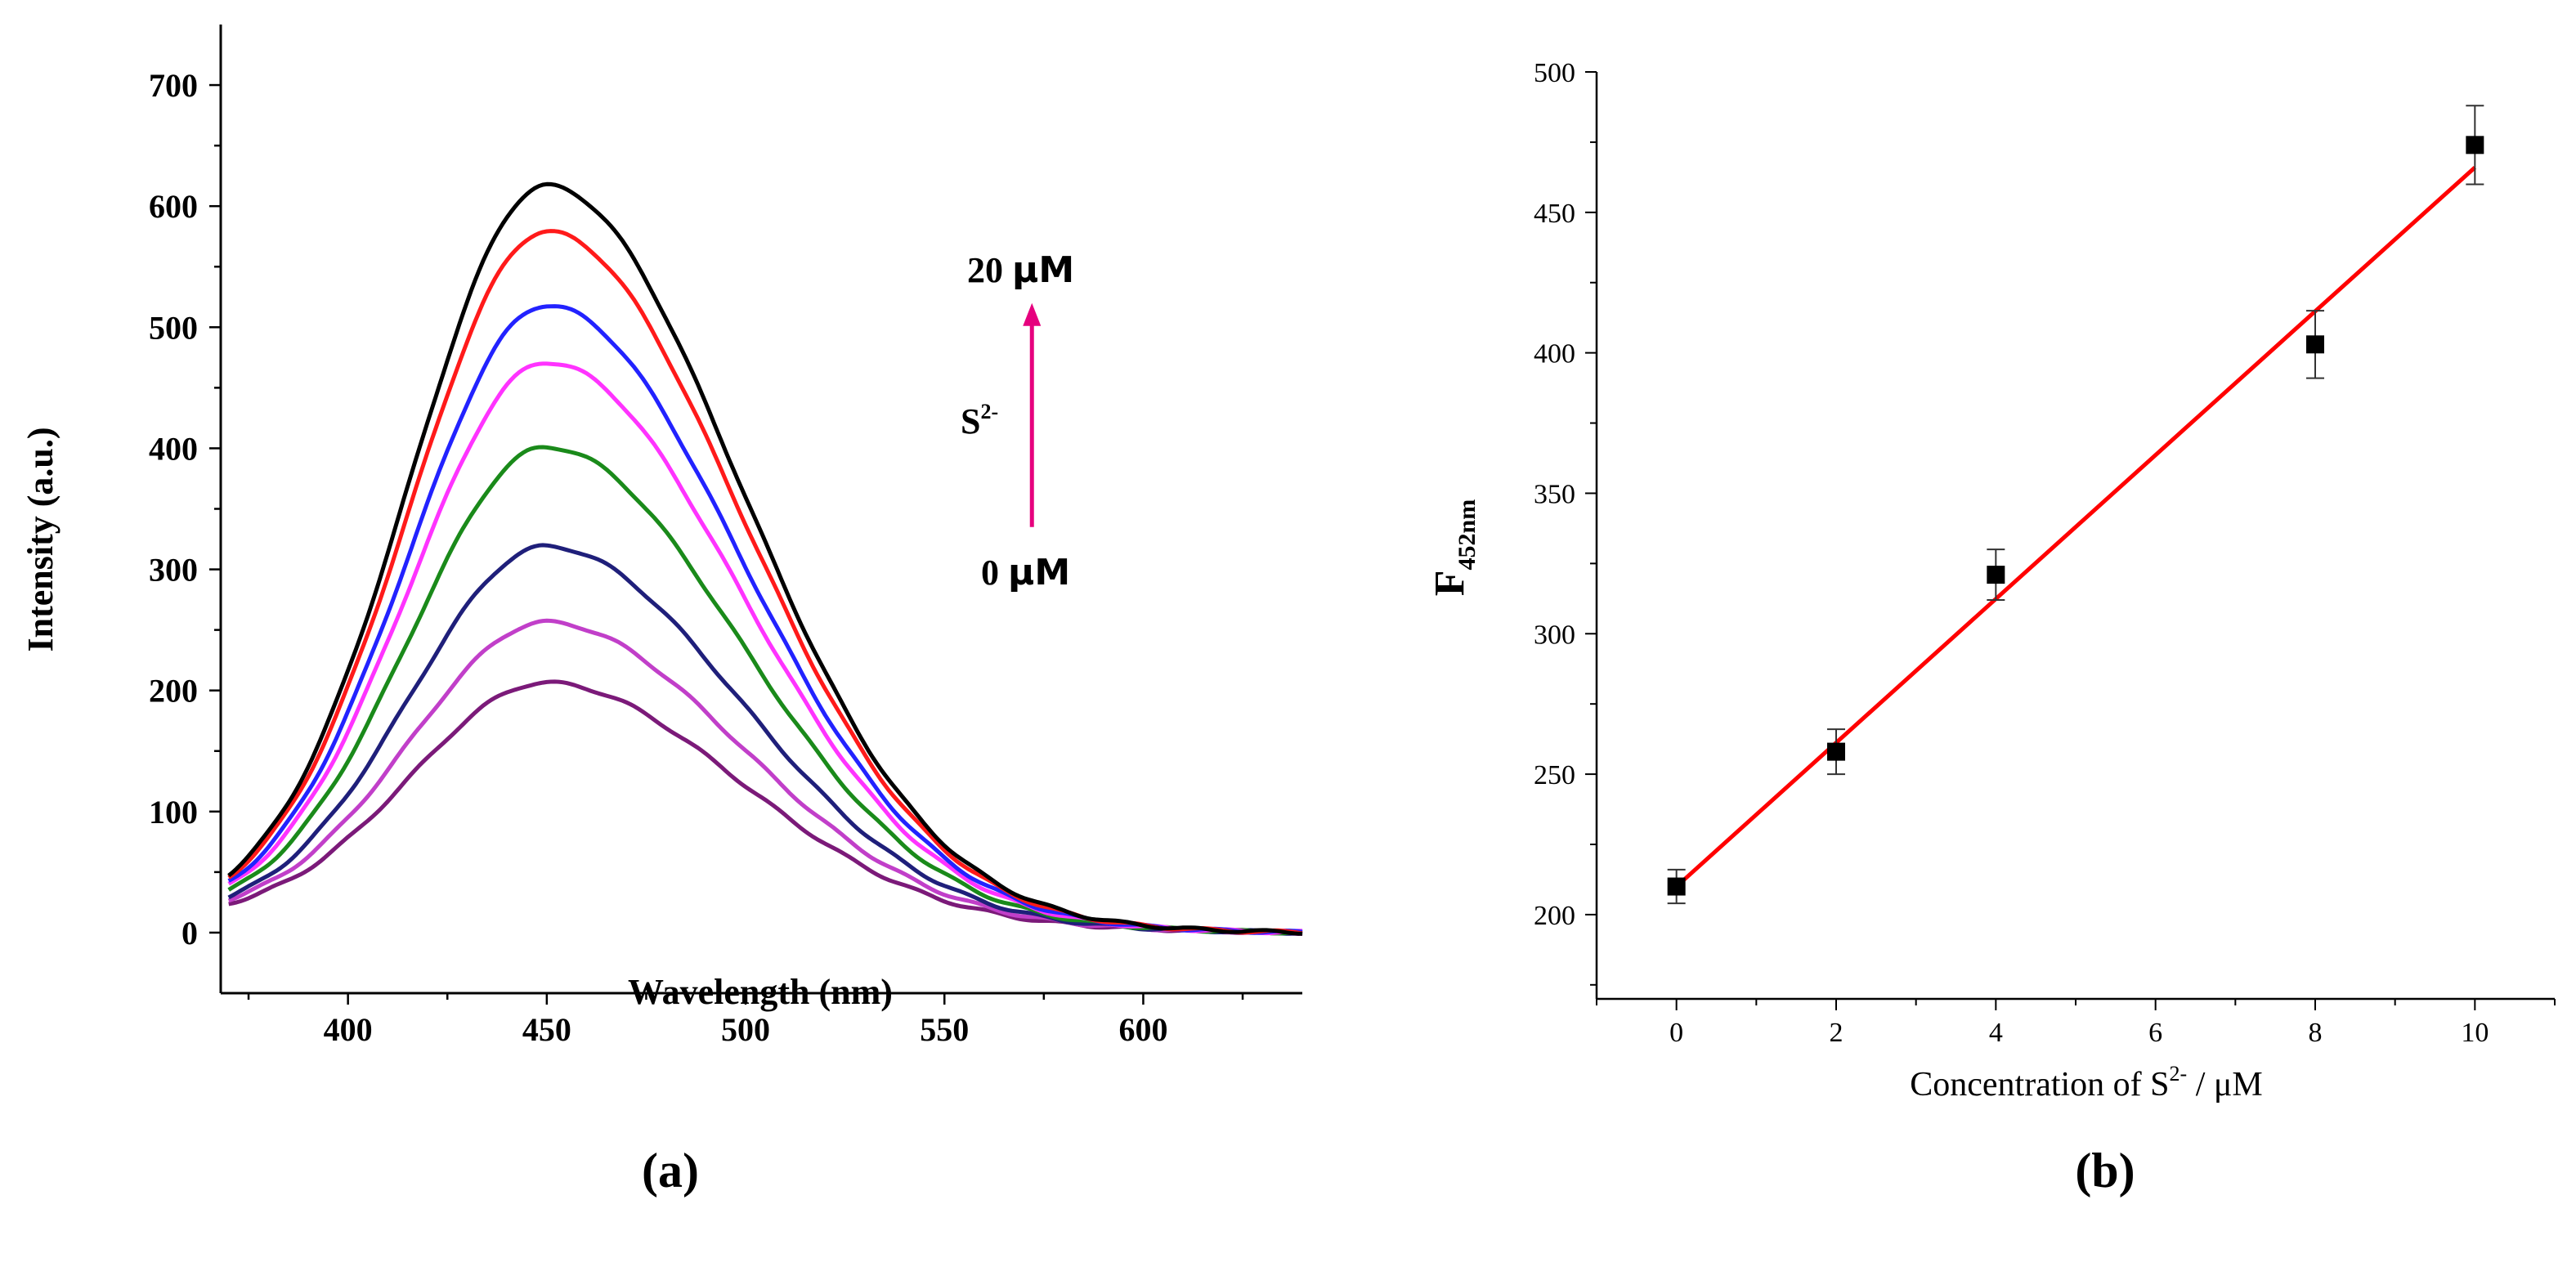 This screenshot has height=1267, width=2576. What do you see at coordinates (1142, 1030) in the screenshot?
I see `a-xtick-label: 600` at bounding box center [1142, 1030].